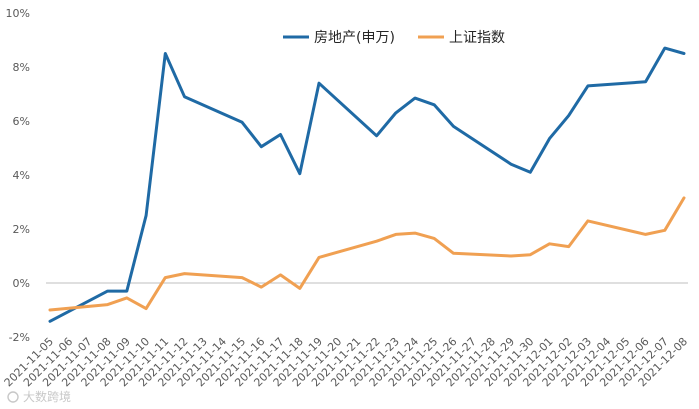  I want to click on watermark: 大数跨境, so click(39, 396).